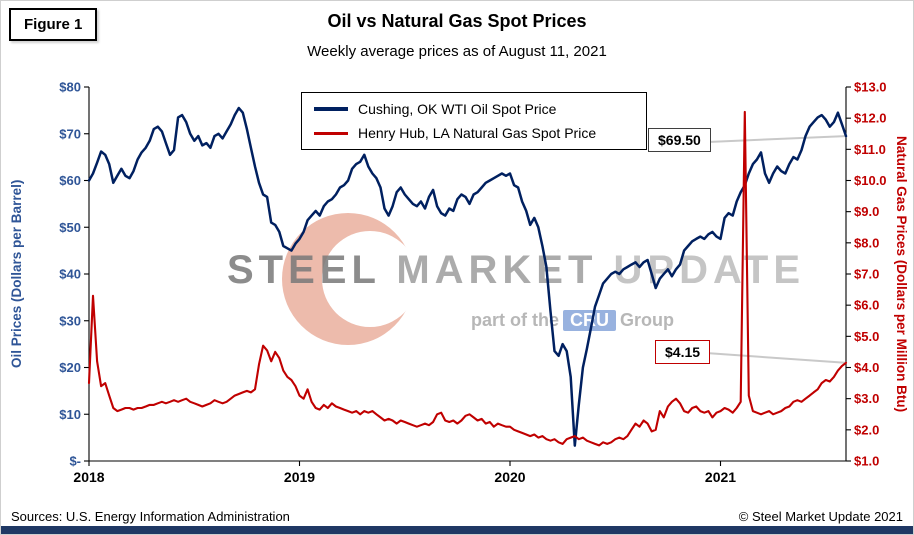 Image resolution: width=914 pixels, height=535 pixels. What do you see at coordinates (331, 109) in the screenshot?
I see `oil-line-swatch` at bounding box center [331, 109].